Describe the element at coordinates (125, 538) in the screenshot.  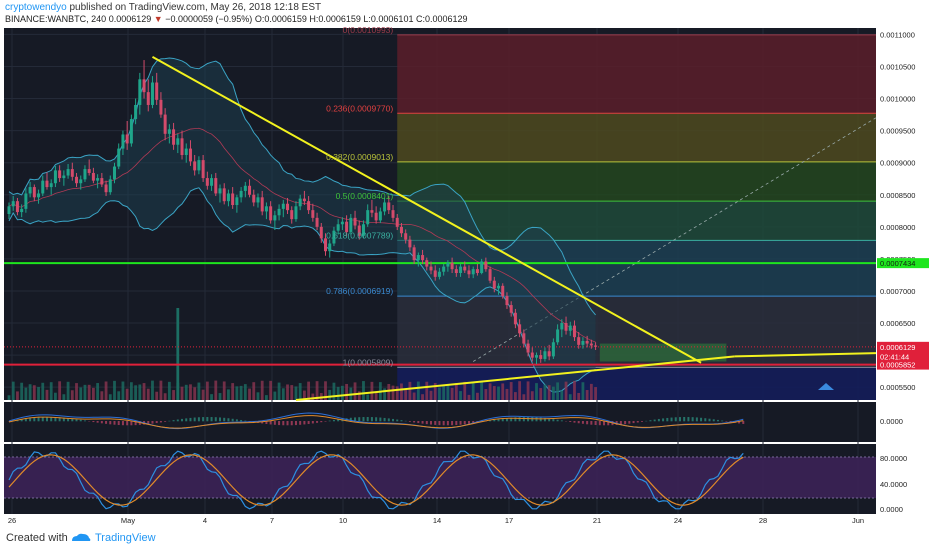
I see `tradingview-brand: TradingView` at that location.